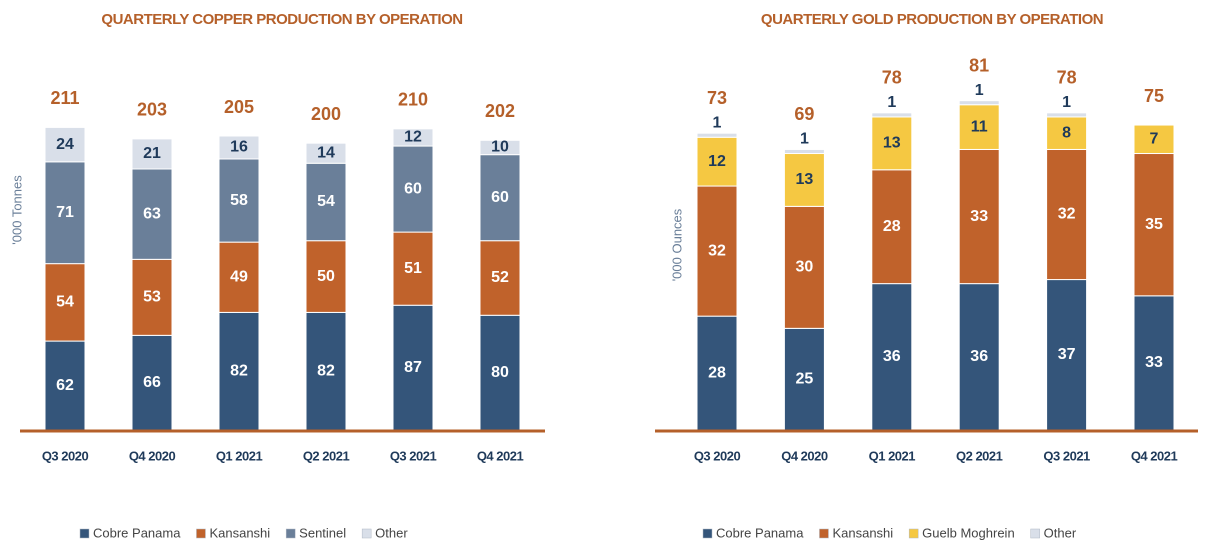 This screenshot has width=1215, height=540. I want to click on segment-label: 66, so click(152, 382).